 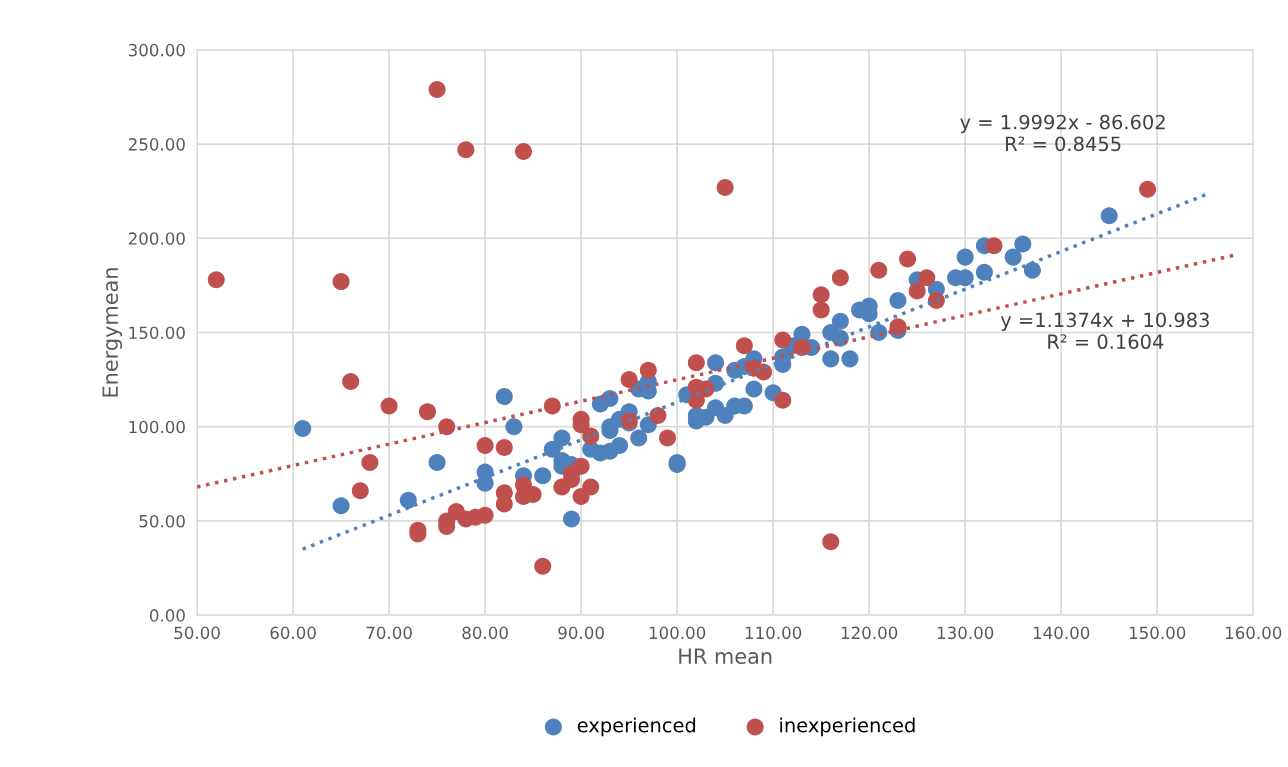 I want to click on x-tick-label: 150.00, so click(x=1157, y=633).